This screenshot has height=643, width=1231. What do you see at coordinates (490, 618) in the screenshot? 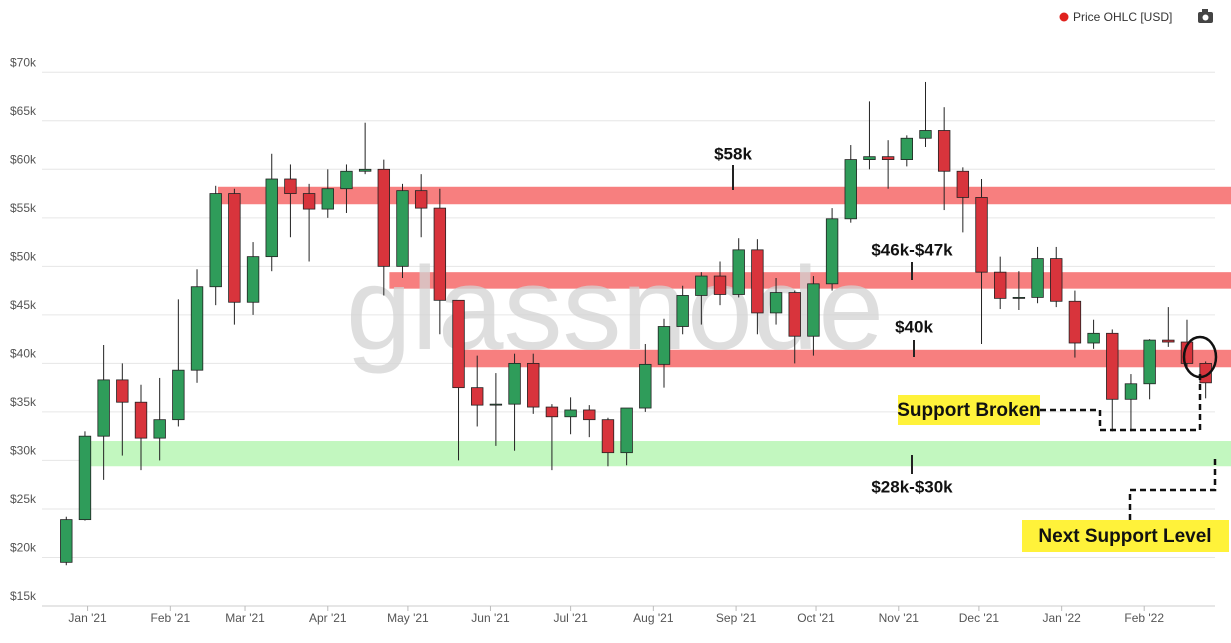
I see `x-tick-label: Jun '21` at bounding box center [490, 618].